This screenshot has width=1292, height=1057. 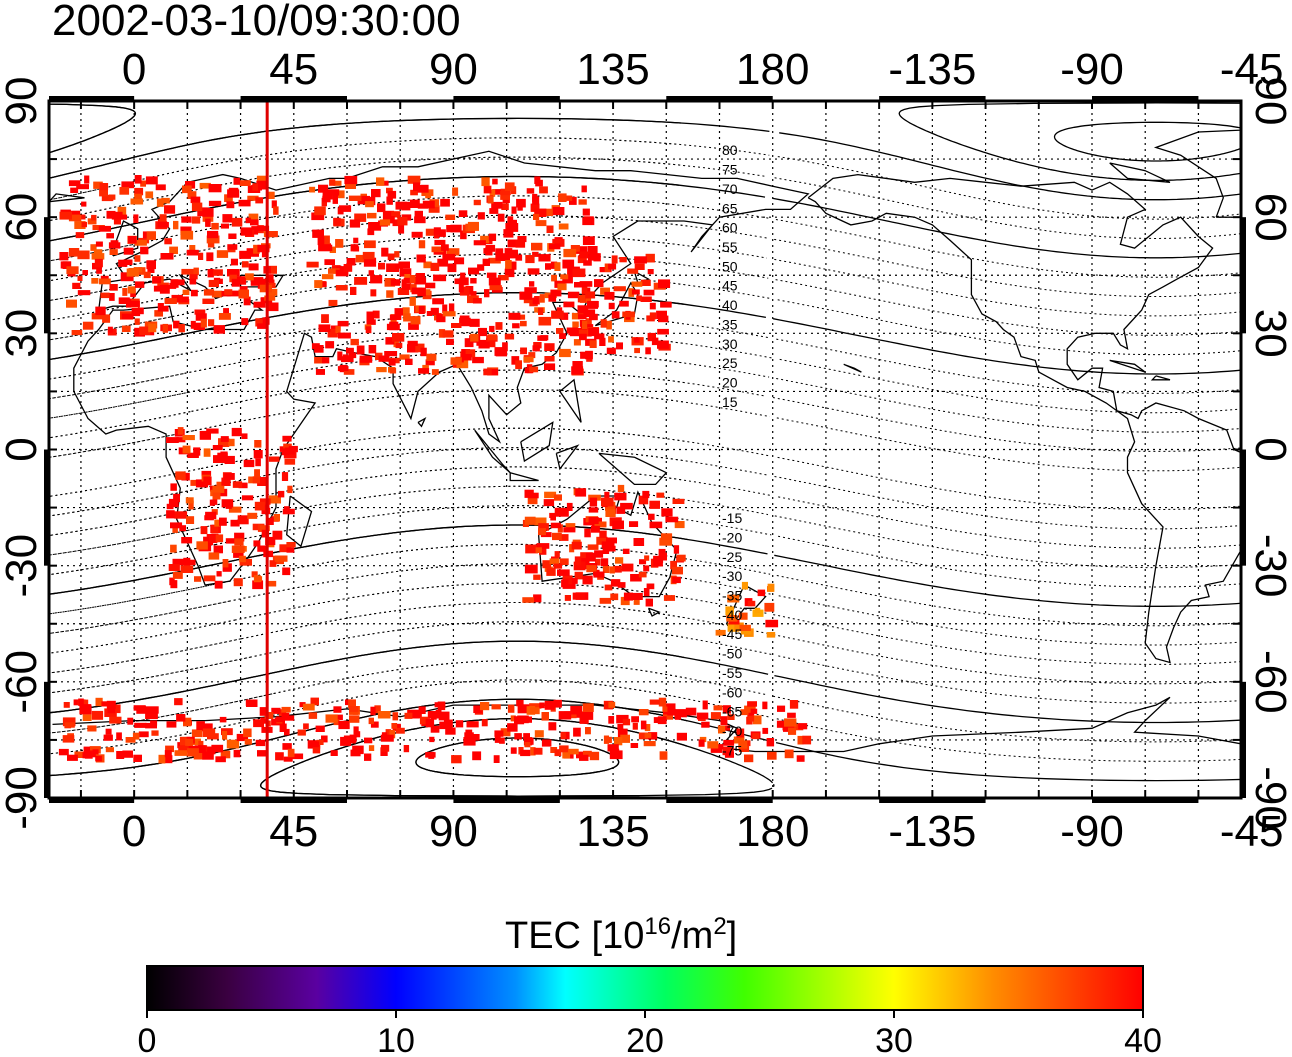 I want to click on contour-label: 75, so click(x=730, y=170).